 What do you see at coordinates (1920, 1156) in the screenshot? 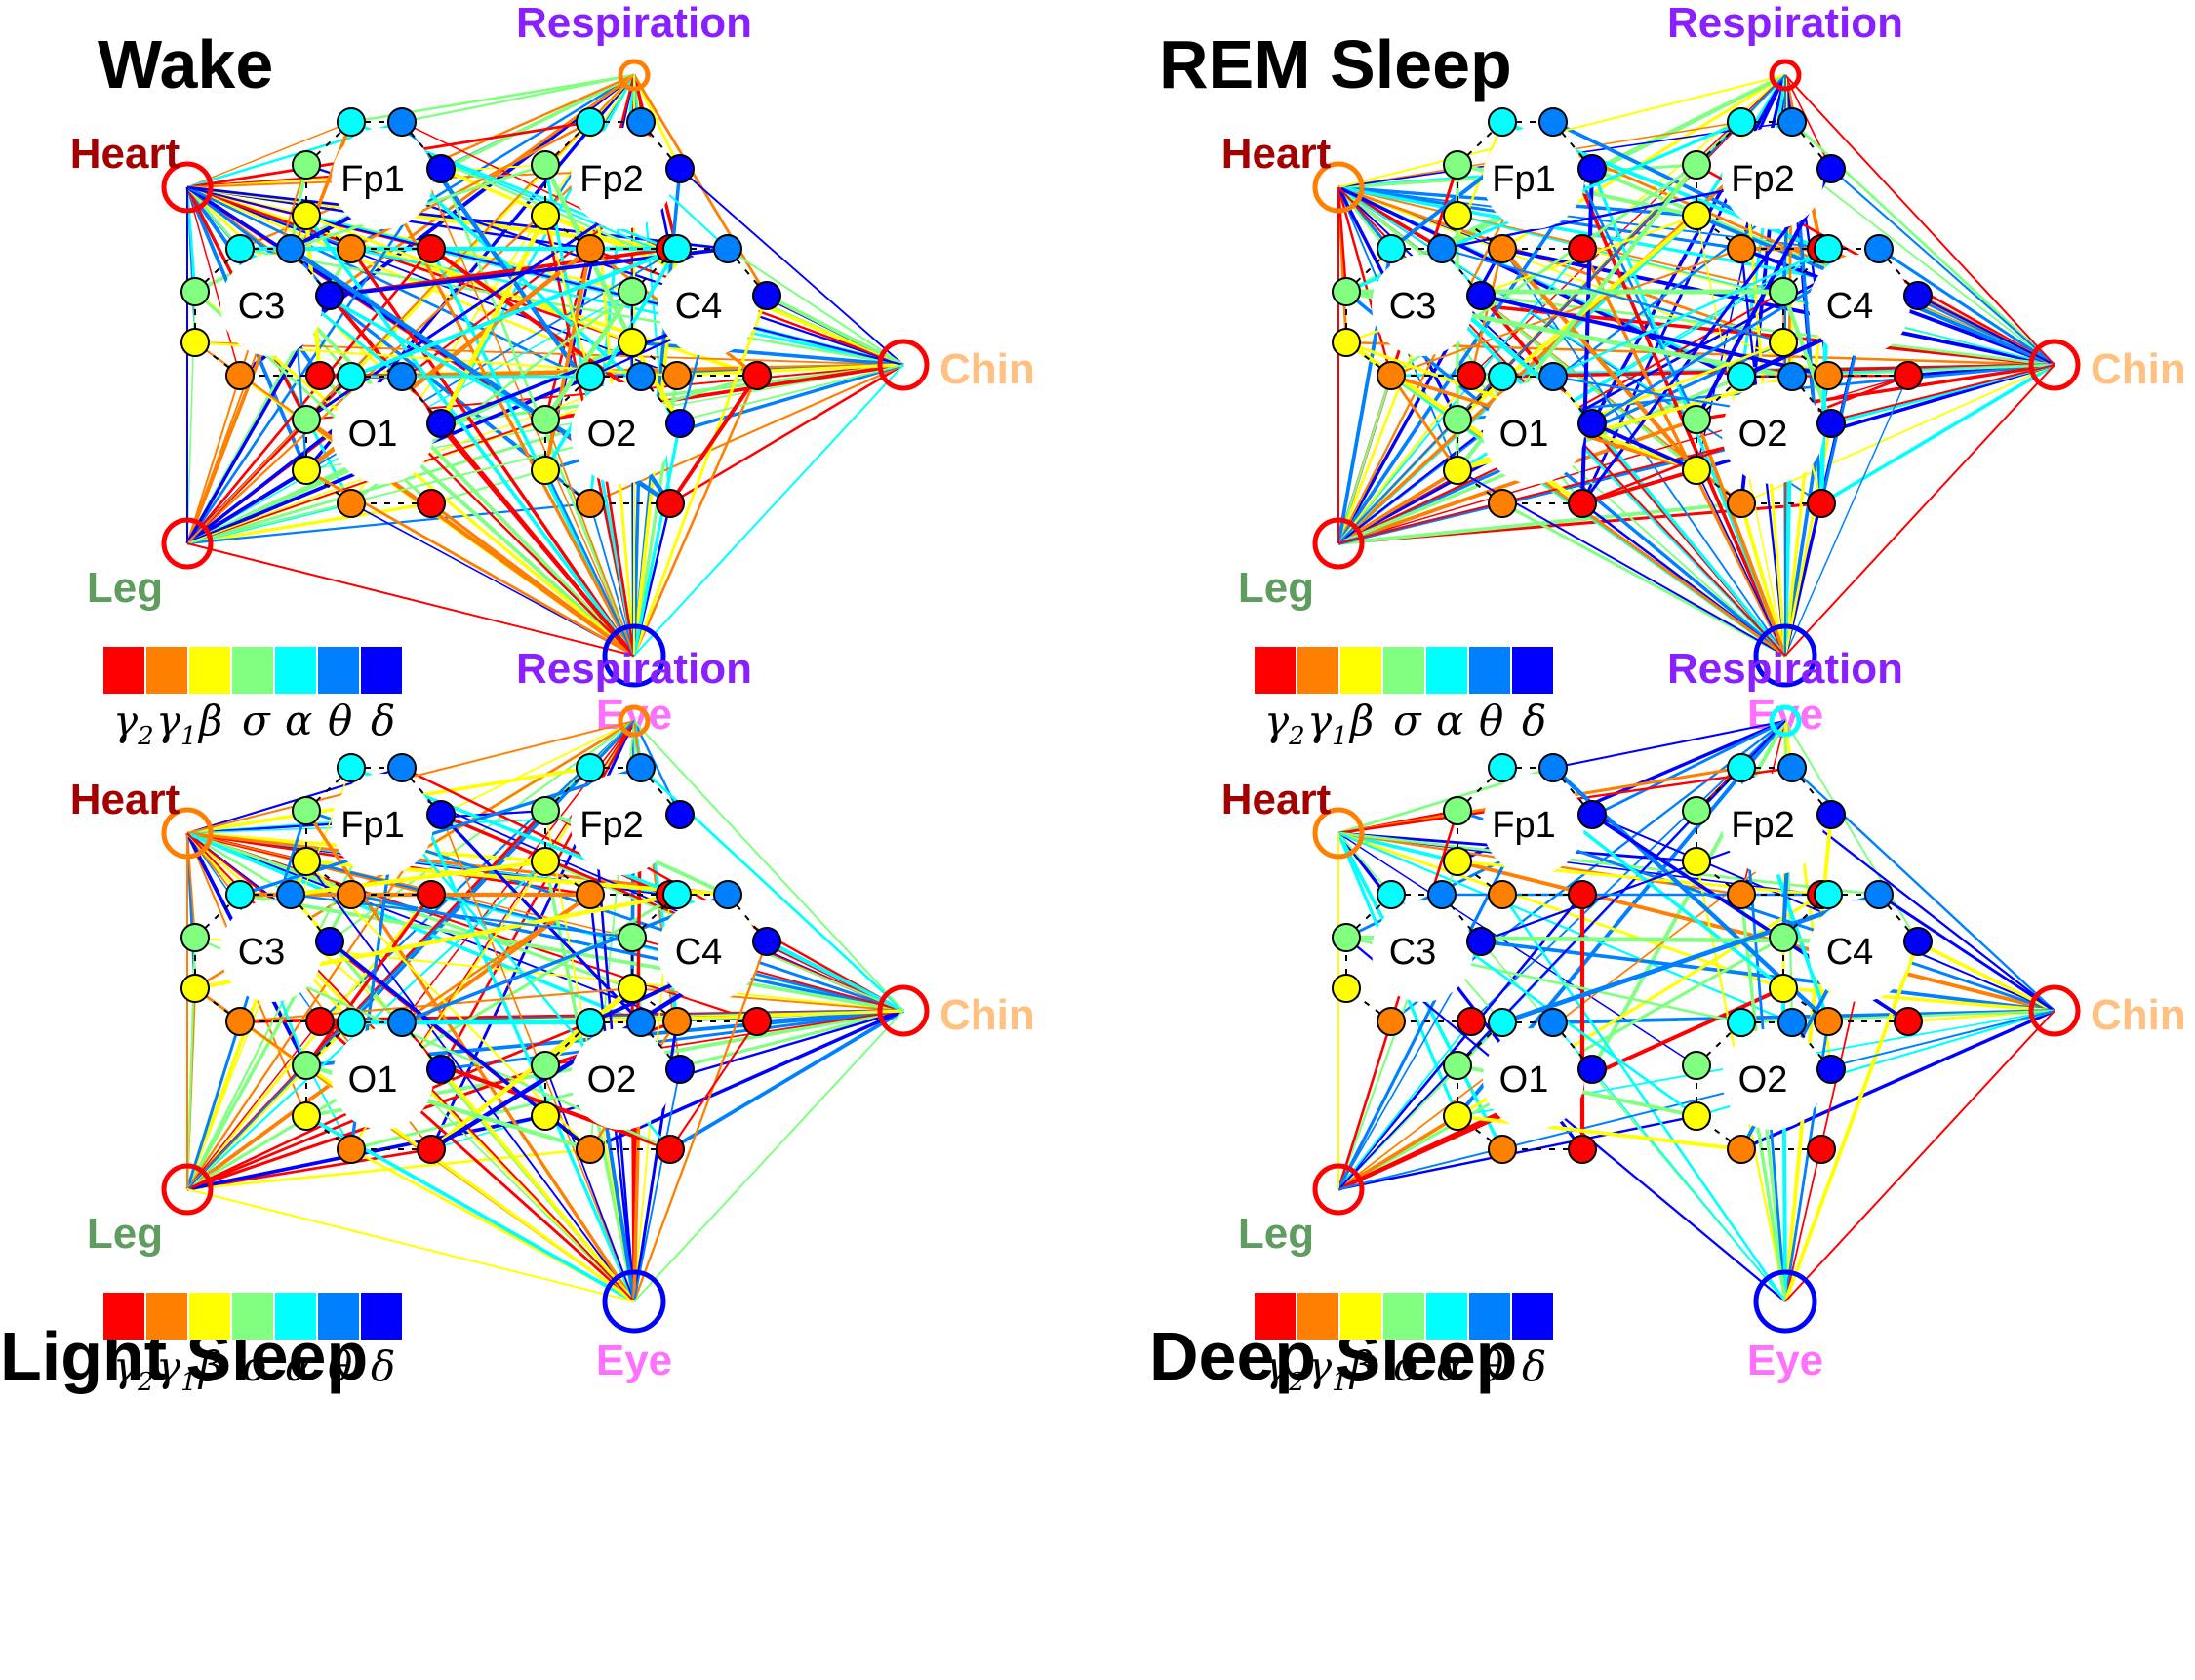
I see `organ-organ-link` at bounding box center [1920, 1156].